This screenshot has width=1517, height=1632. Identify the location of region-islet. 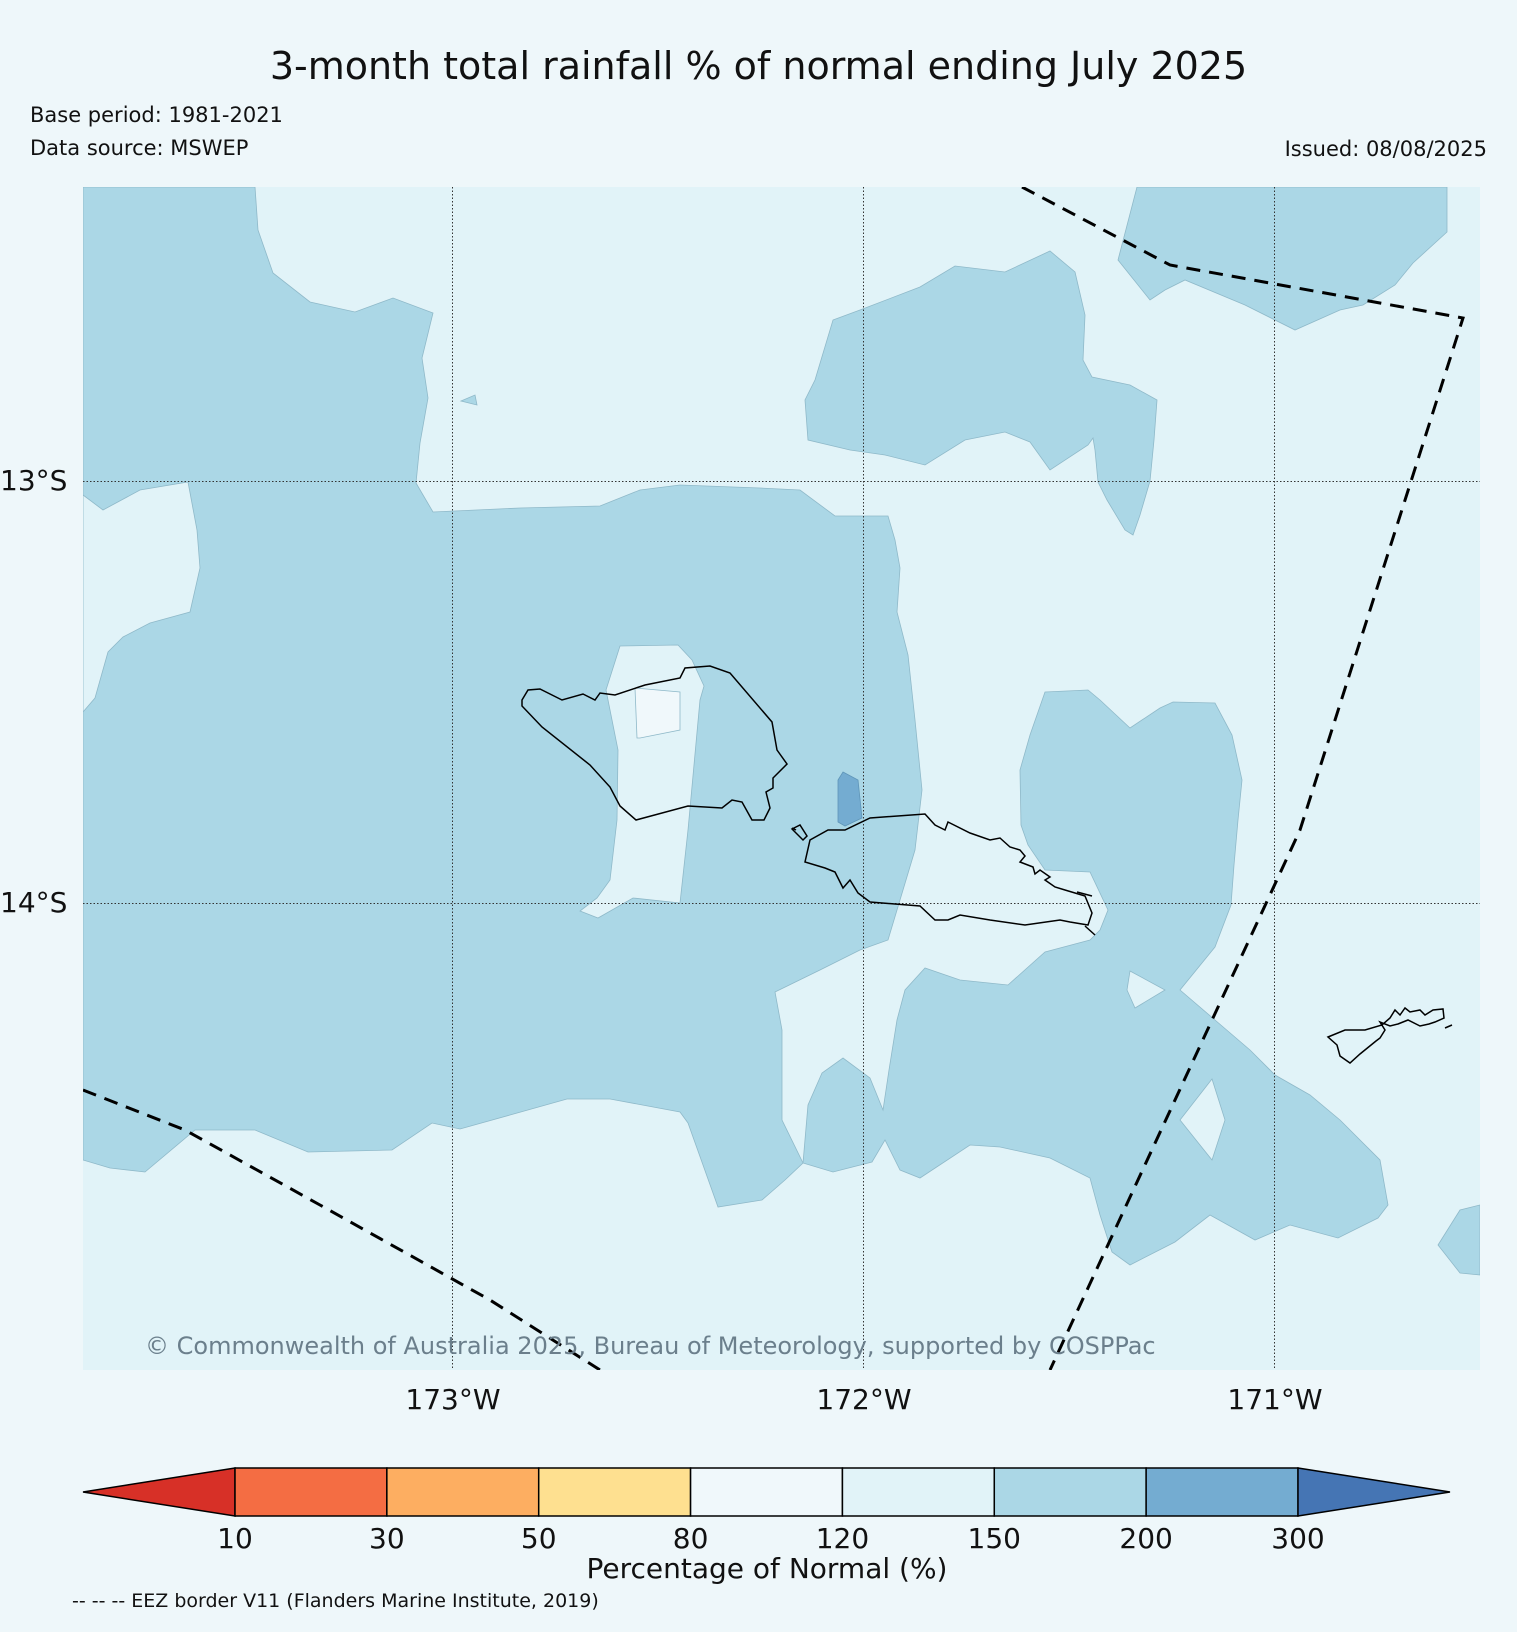
(468, 400).